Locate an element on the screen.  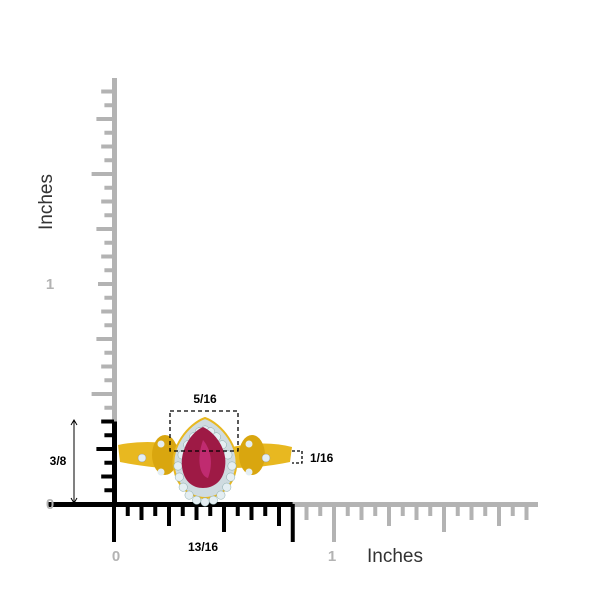
right-leaf-setting is located at coordinates (252, 455).